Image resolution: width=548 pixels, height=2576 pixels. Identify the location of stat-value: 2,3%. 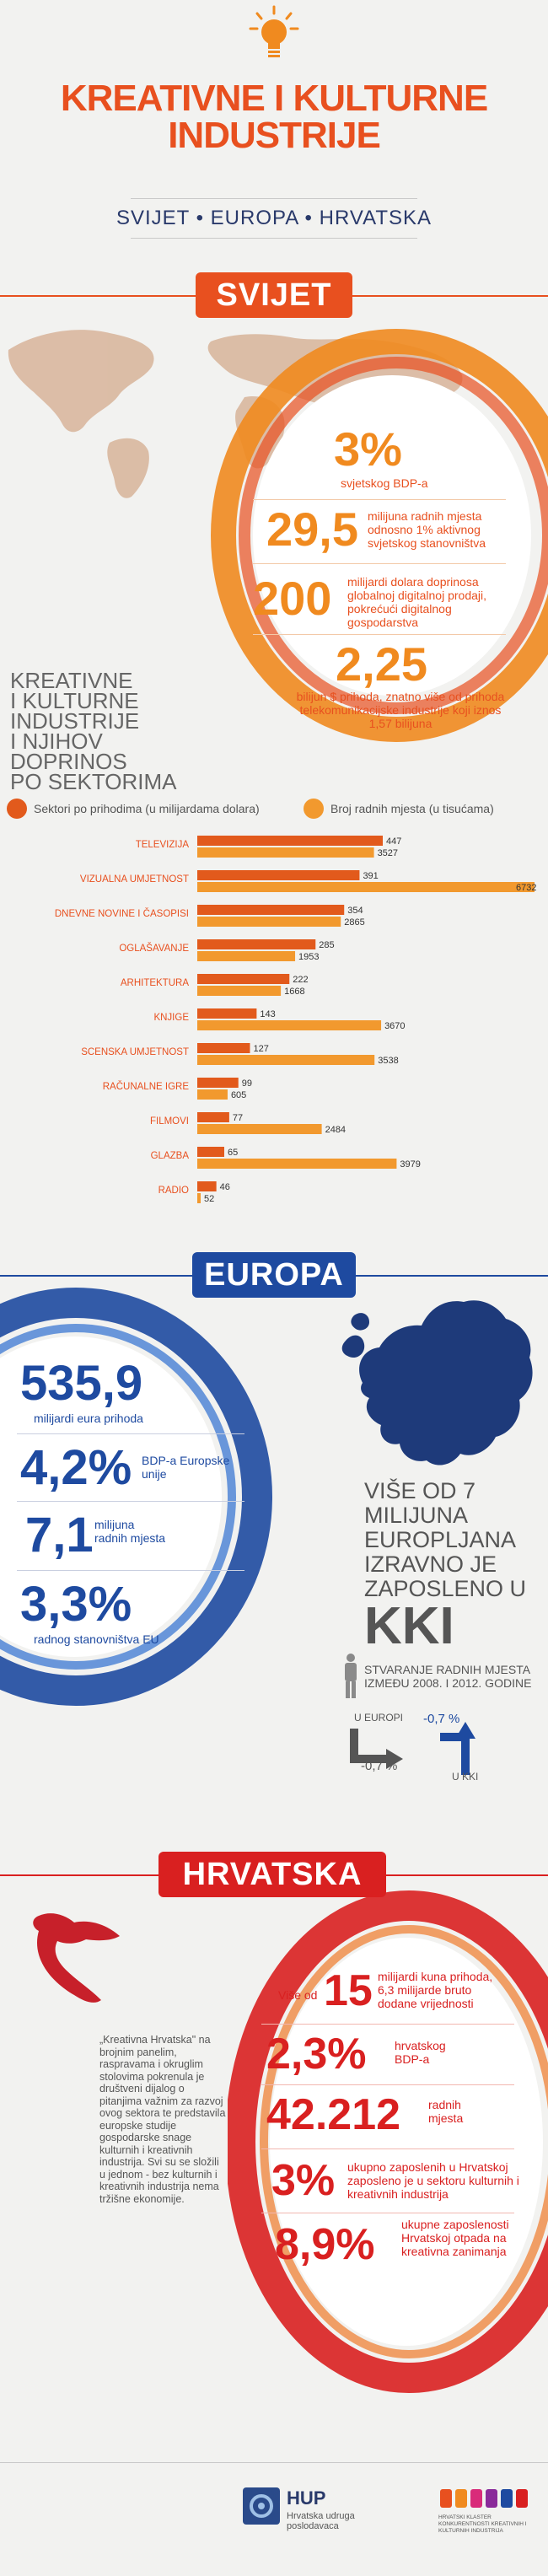
(316, 2054).